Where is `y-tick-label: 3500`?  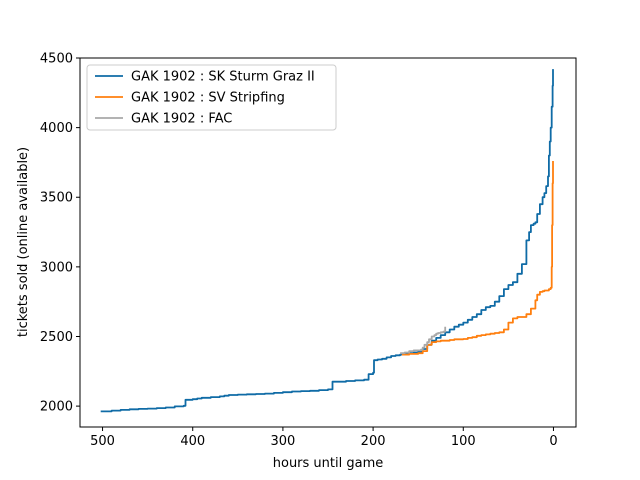
y-tick-label: 3500 is located at coordinates (56, 198).